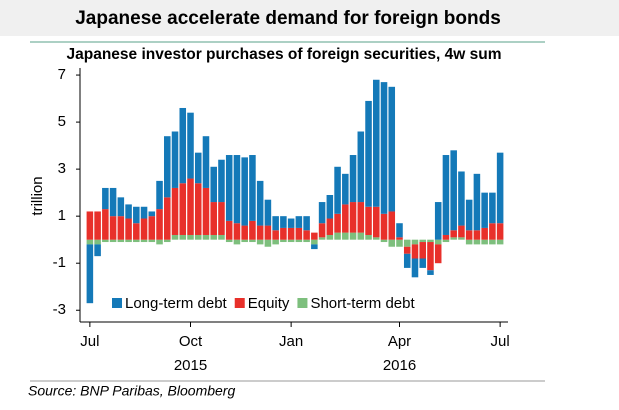  Describe the element at coordinates (399, 365) in the screenshot. I see `x-year-label: 2016` at that location.